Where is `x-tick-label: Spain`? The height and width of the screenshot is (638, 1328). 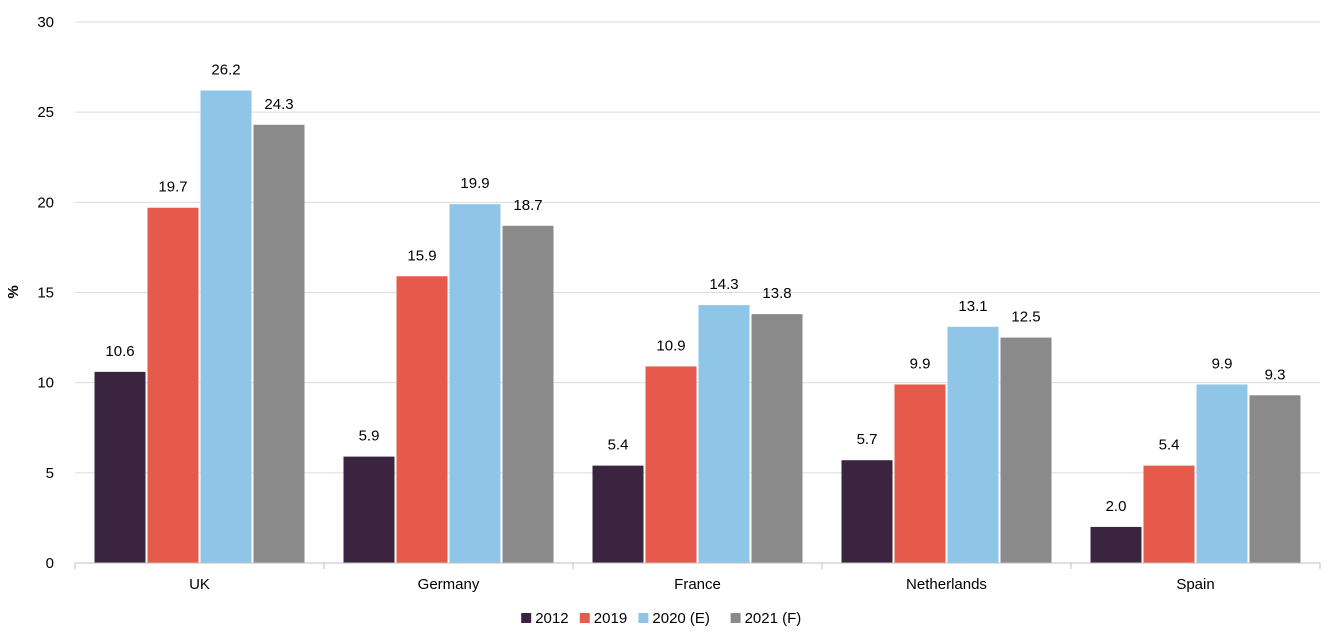
x-tick-label: Spain is located at coordinates (1195, 584).